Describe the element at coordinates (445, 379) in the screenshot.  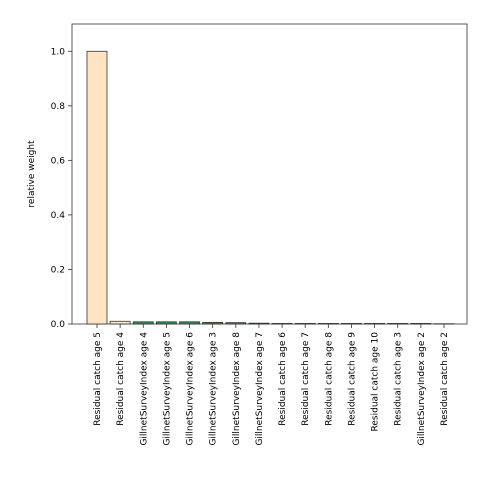
I see `x-tick-label: Residual catch age 2` at that location.